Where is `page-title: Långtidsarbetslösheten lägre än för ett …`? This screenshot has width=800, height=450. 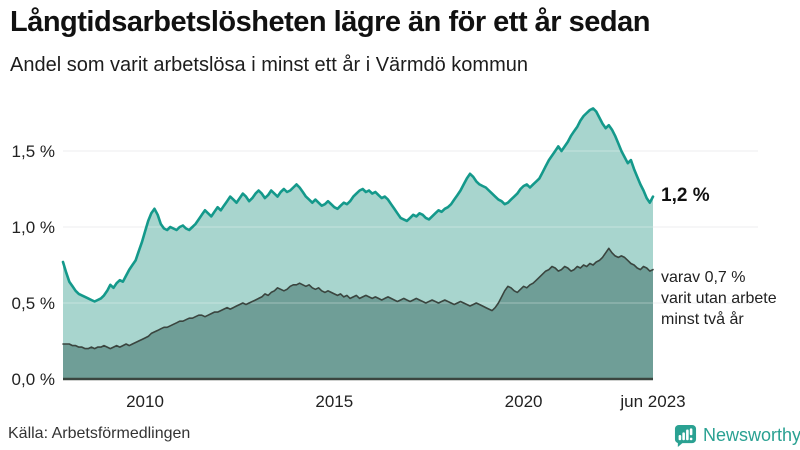
page-title: Långtidsarbetslösheten lägre än för ett … is located at coordinates (330, 22).